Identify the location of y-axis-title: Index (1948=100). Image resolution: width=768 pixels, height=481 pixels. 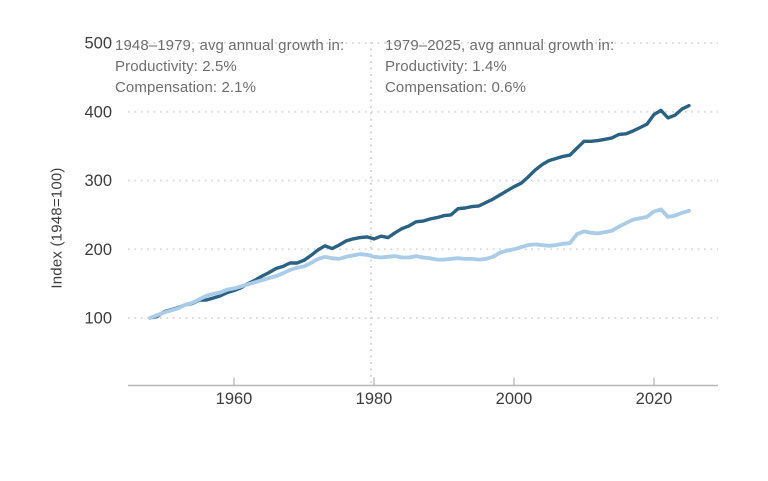
(57, 228).